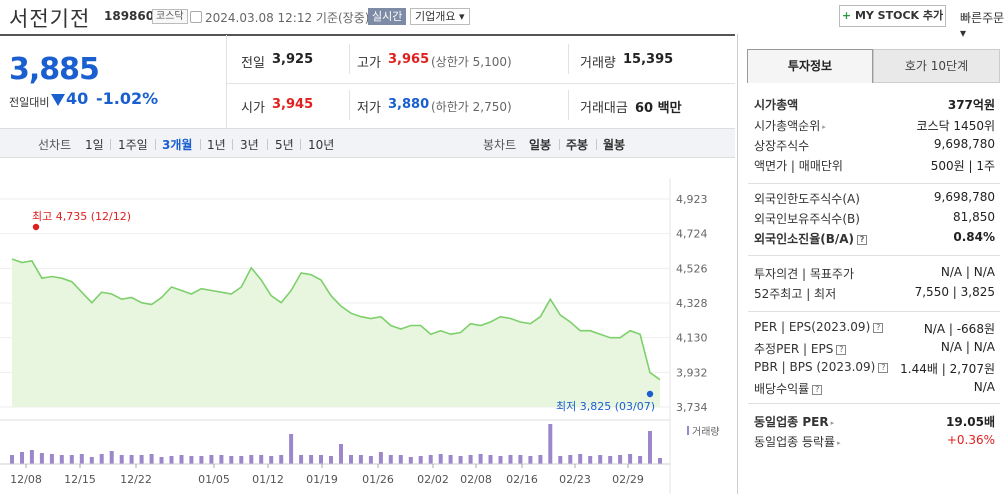 The image size is (1008, 494). What do you see at coordinates (688, 430) in the screenshot?
I see `legend-swatch` at bounding box center [688, 430].